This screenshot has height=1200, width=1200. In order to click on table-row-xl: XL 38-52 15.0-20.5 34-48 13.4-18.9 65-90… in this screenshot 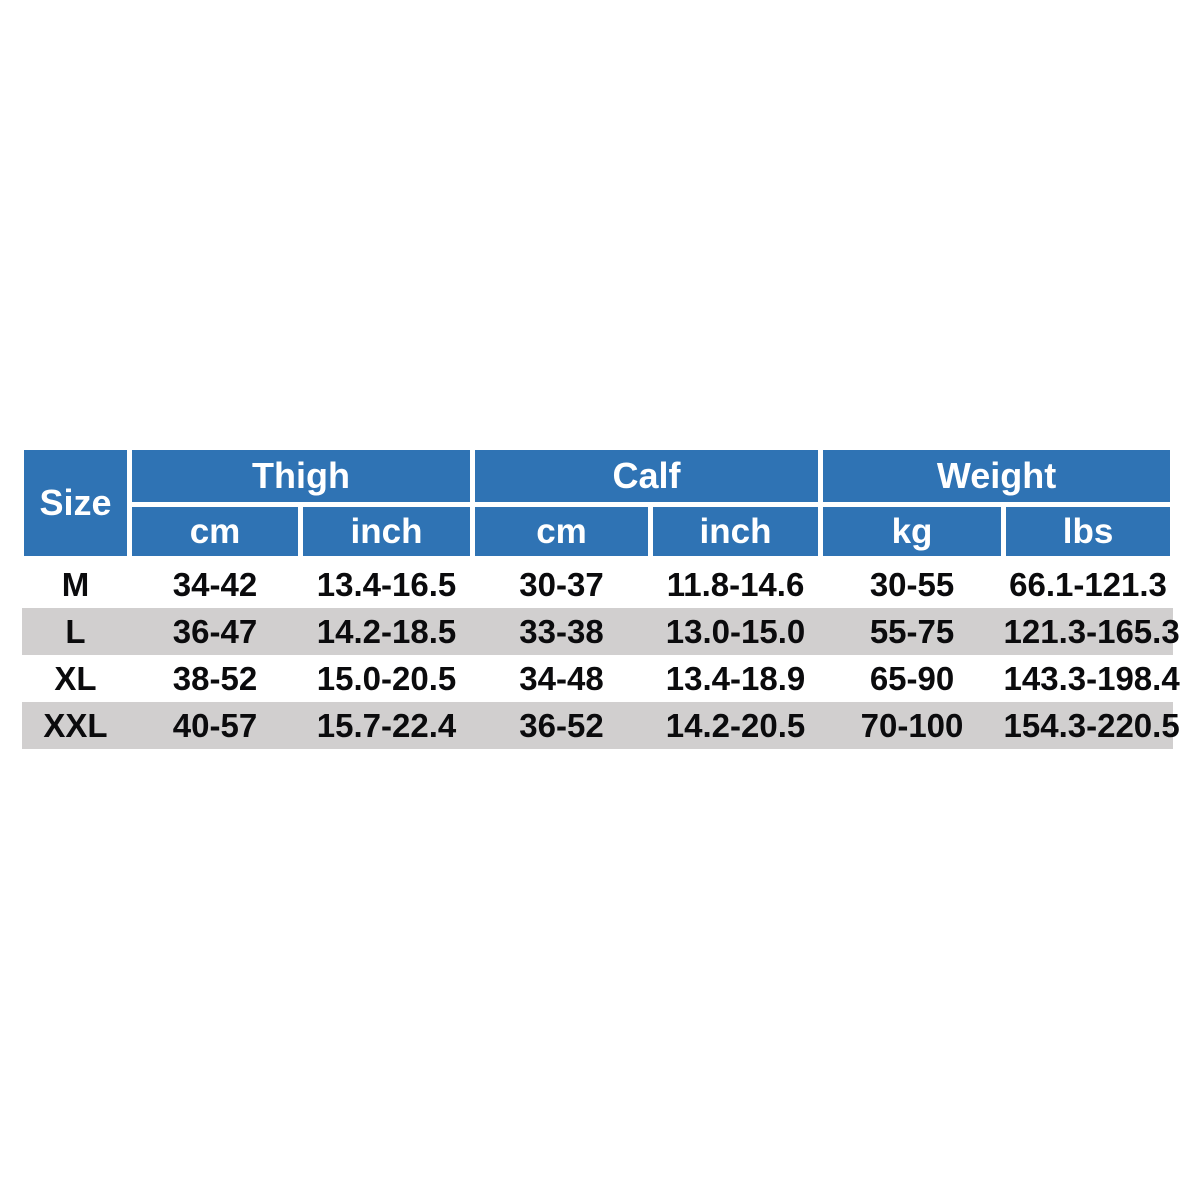, I will do `click(600, 678)`.